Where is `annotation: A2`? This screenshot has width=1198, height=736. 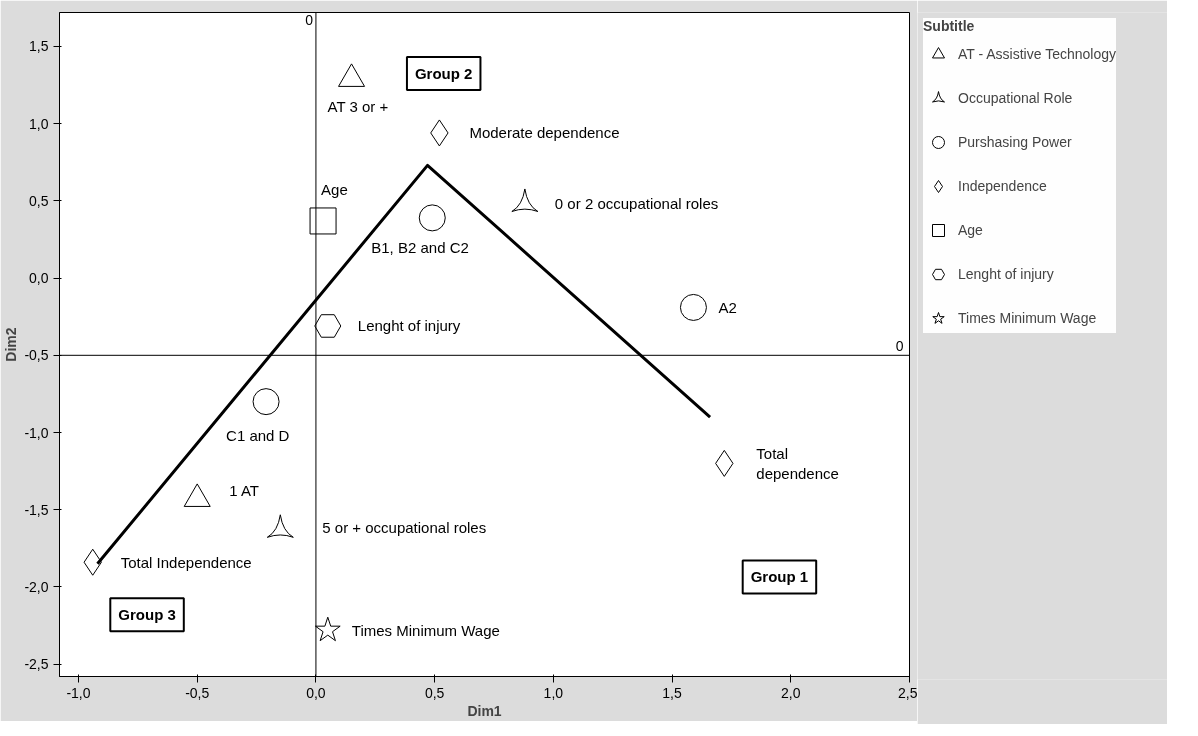
annotation: A2 is located at coordinates (727, 307).